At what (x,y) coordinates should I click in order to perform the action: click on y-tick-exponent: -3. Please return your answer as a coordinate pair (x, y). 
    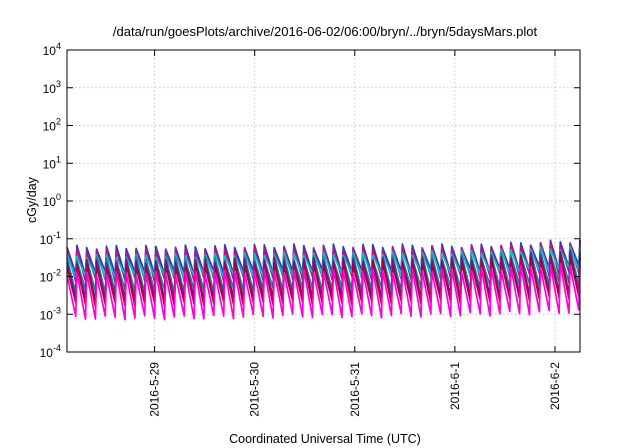
    Looking at the image, I should click on (57, 310).